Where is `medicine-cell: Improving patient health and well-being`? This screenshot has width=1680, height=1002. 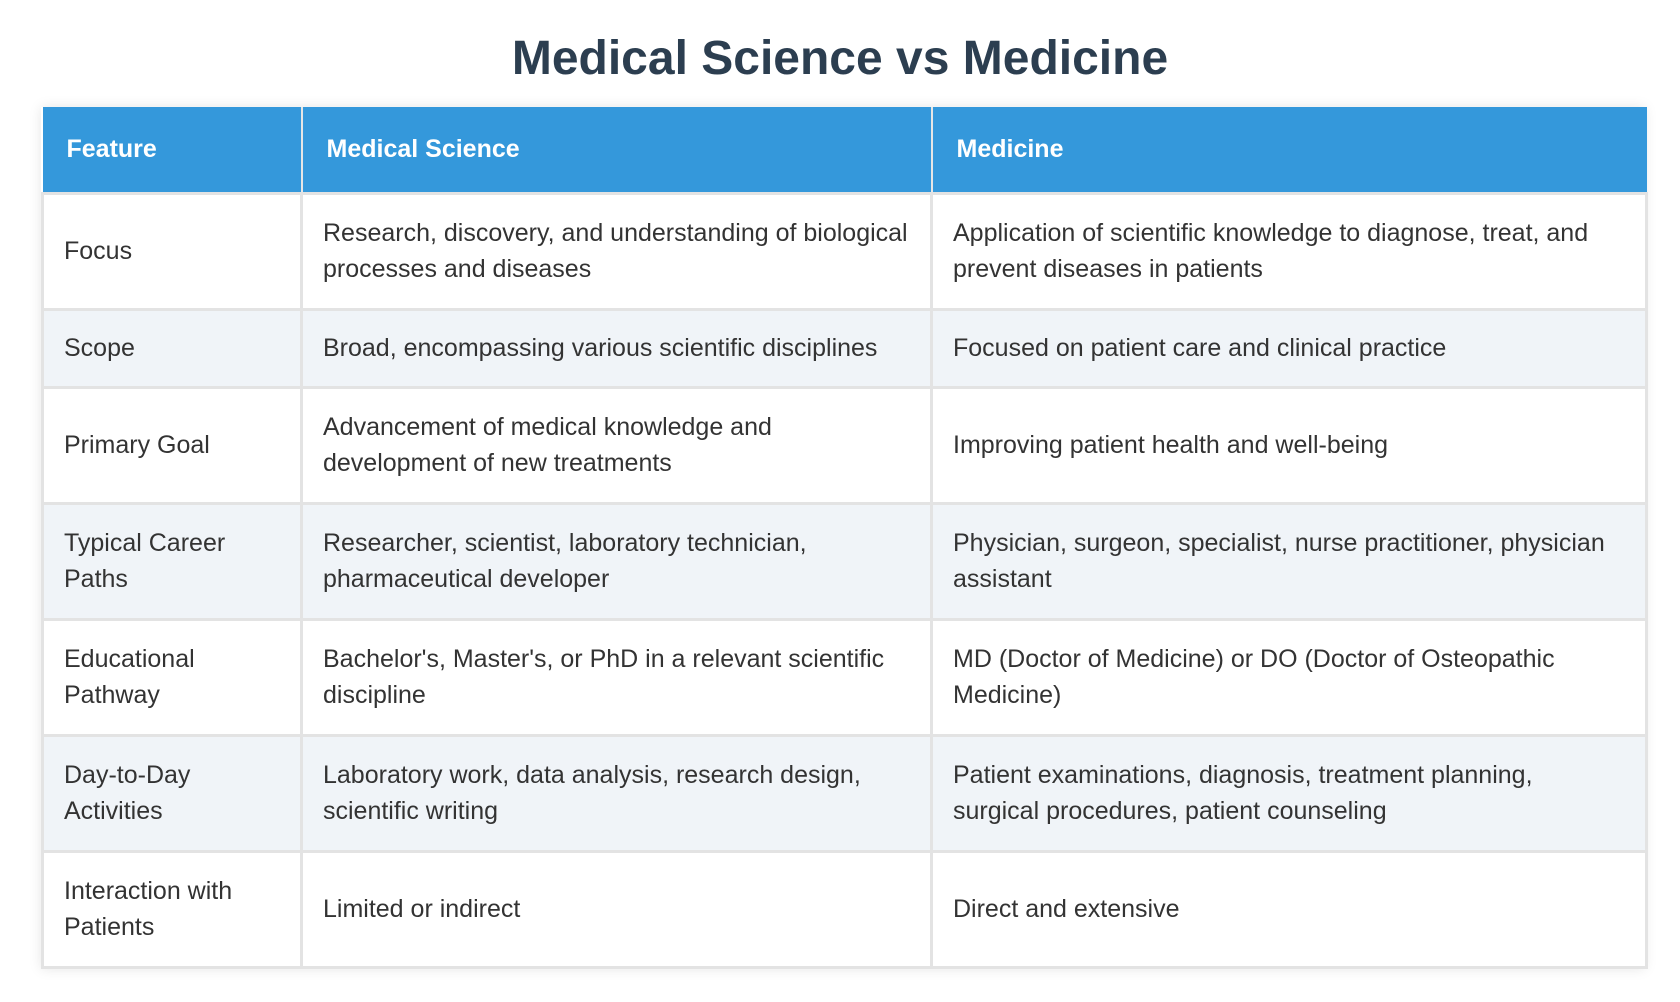 medicine-cell: Improving patient health and well-being is located at coordinates (1289, 445).